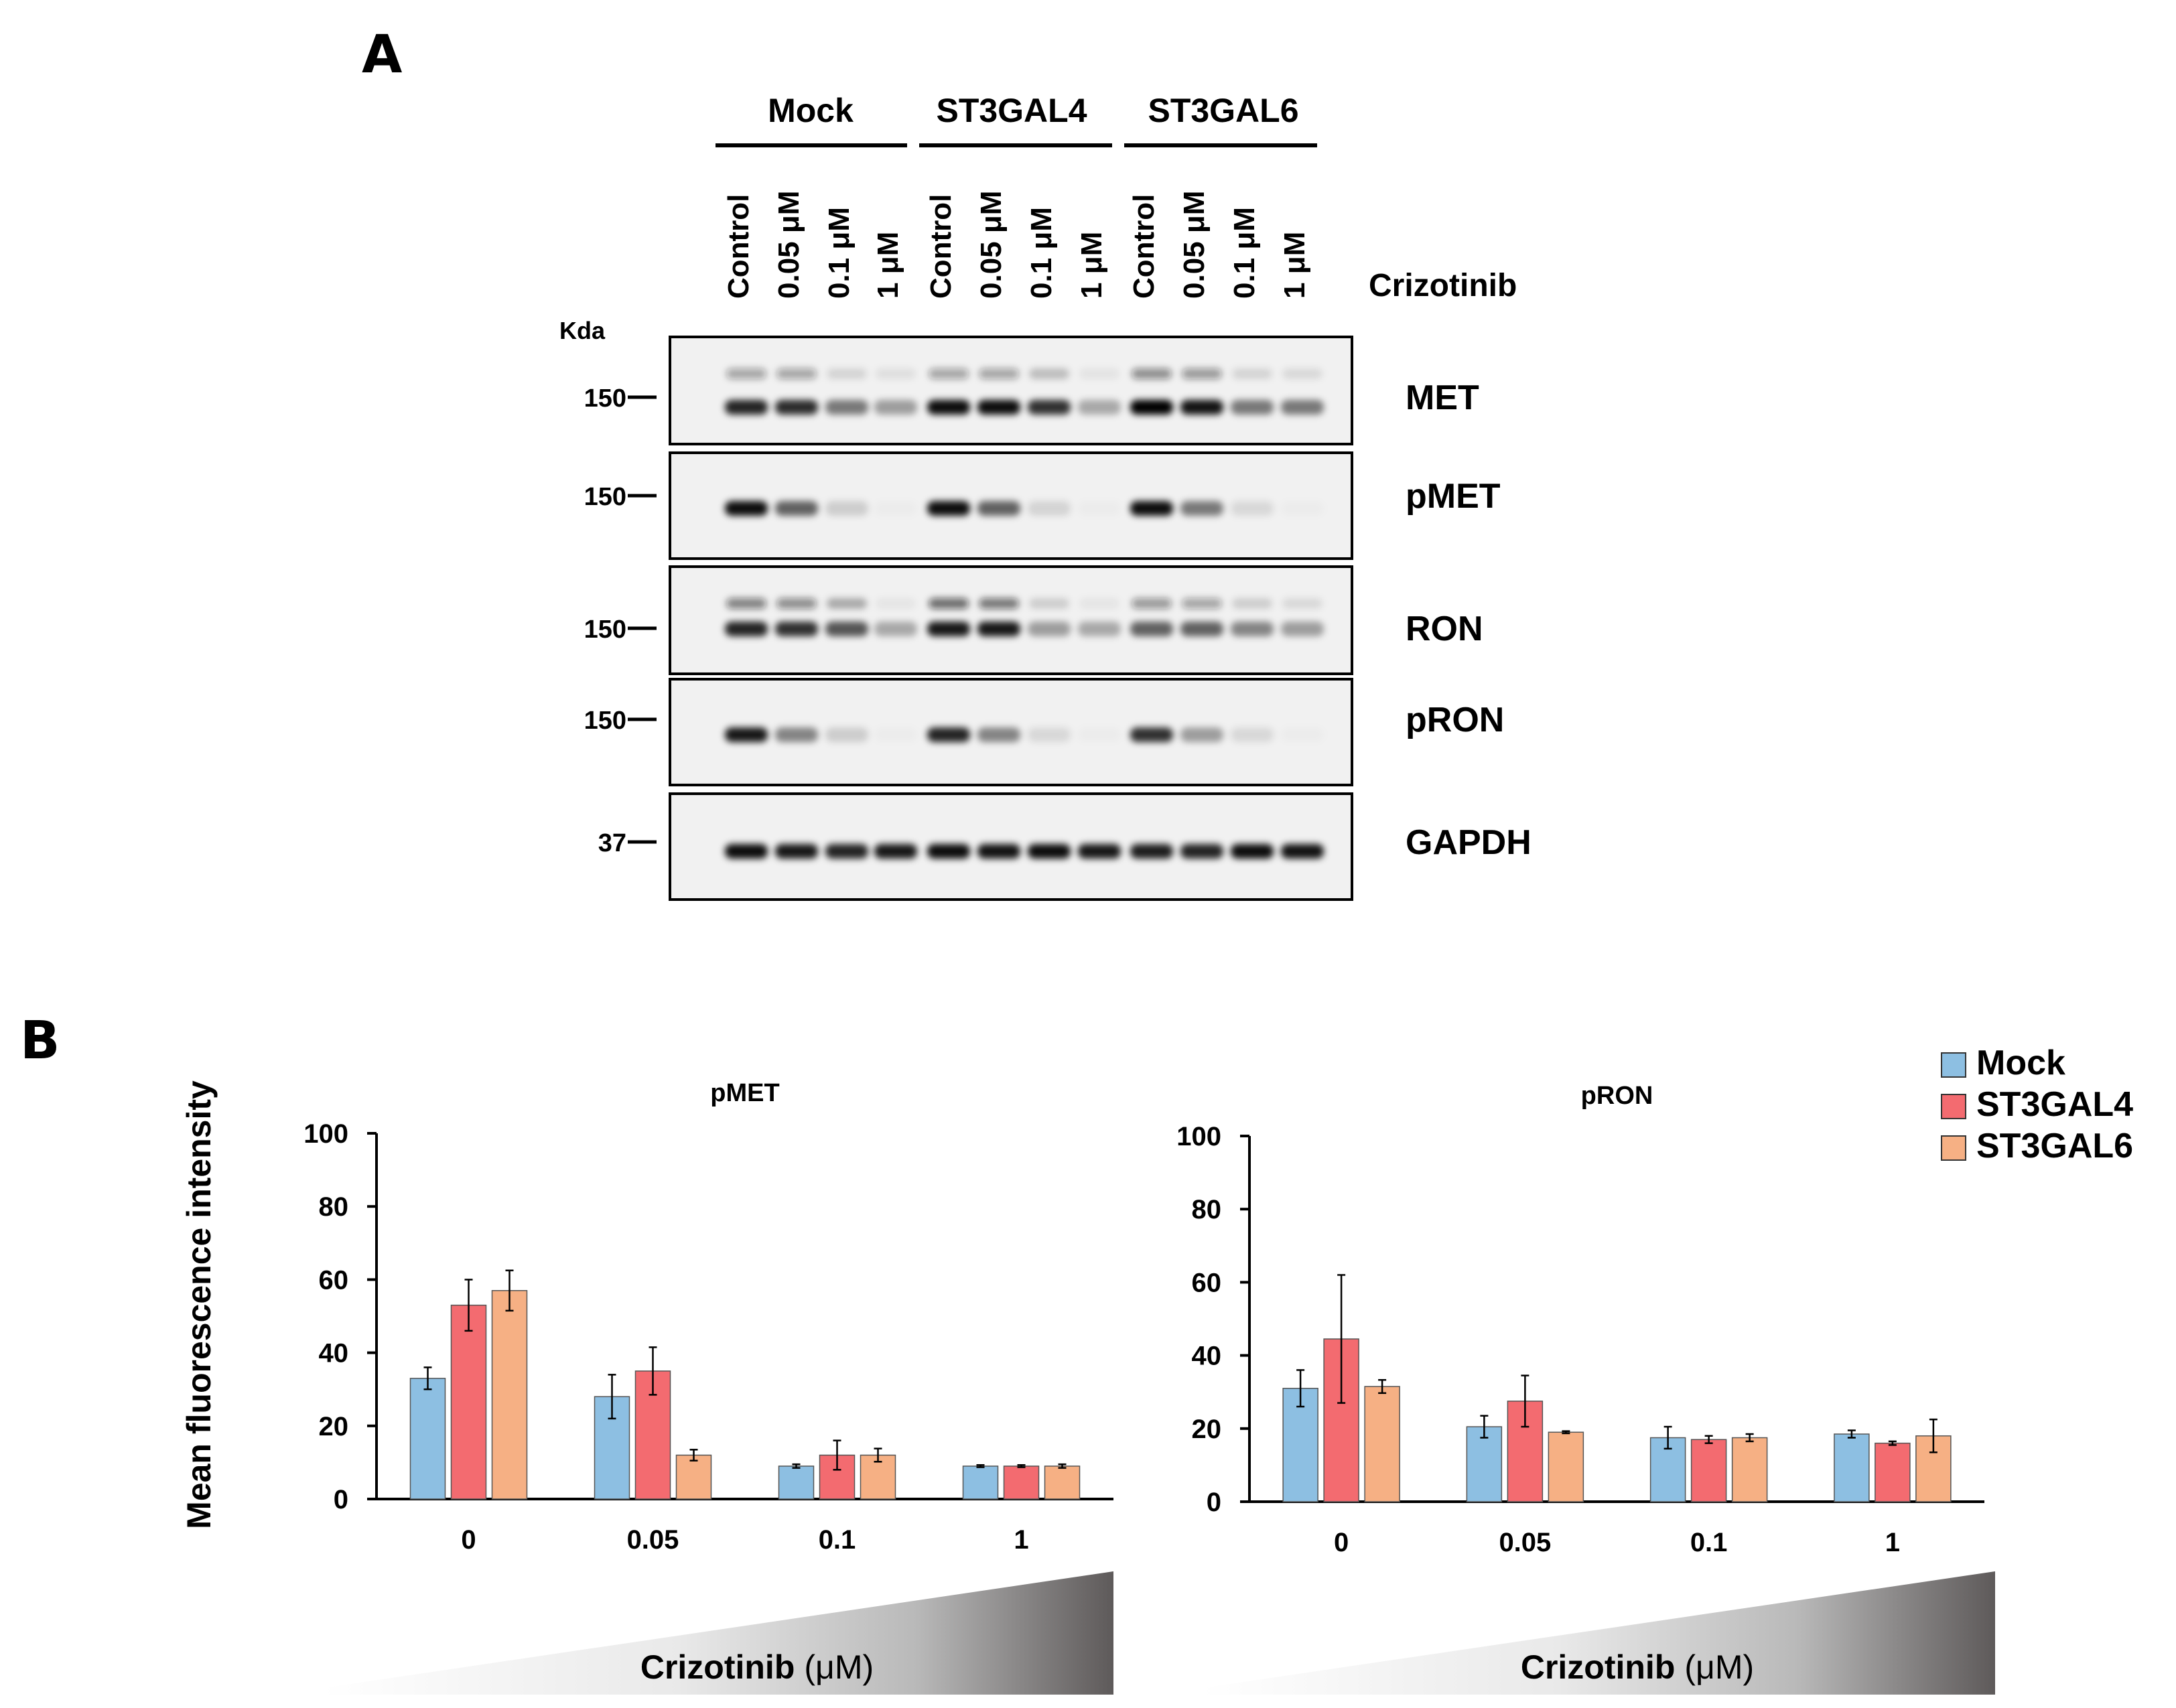 The width and height of the screenshot is (2176, 1708). Describe the element at coordinates (334, 1353) in the screenshot. I see `y-tick-label: 40` at that location.